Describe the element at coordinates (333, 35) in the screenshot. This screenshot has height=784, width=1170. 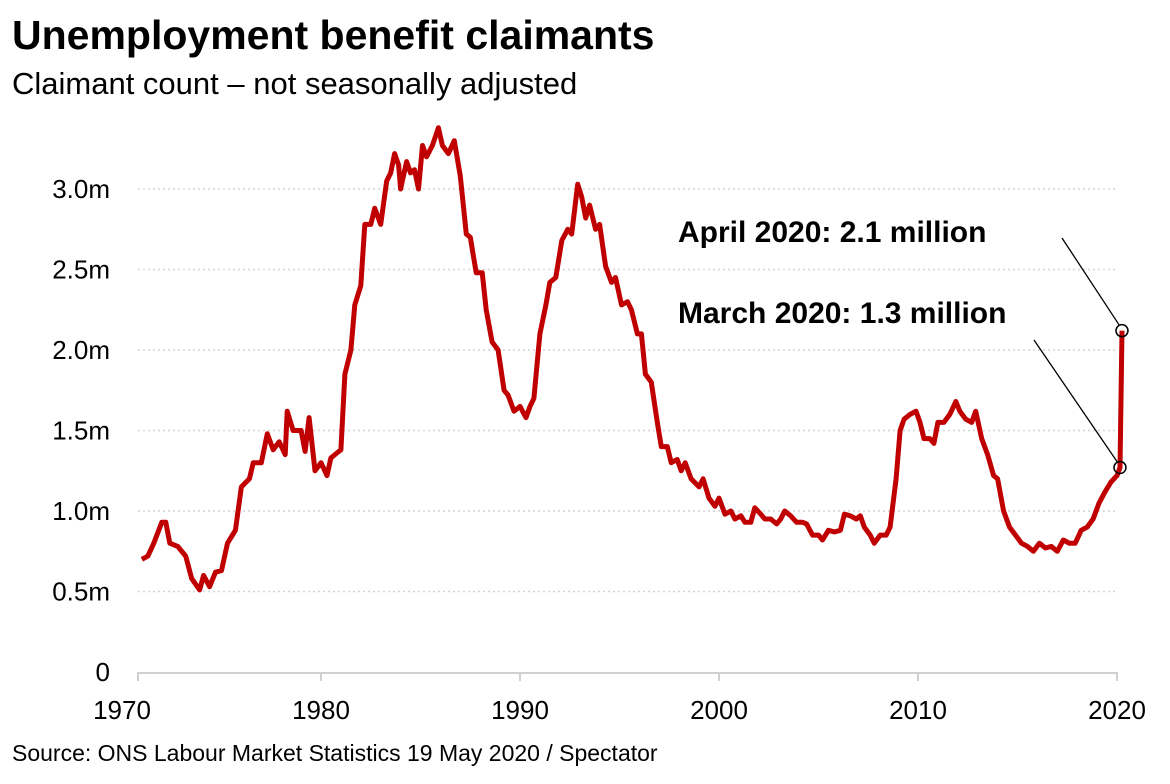
I see `chart-title: Unemployment benefit claimants` at that location.